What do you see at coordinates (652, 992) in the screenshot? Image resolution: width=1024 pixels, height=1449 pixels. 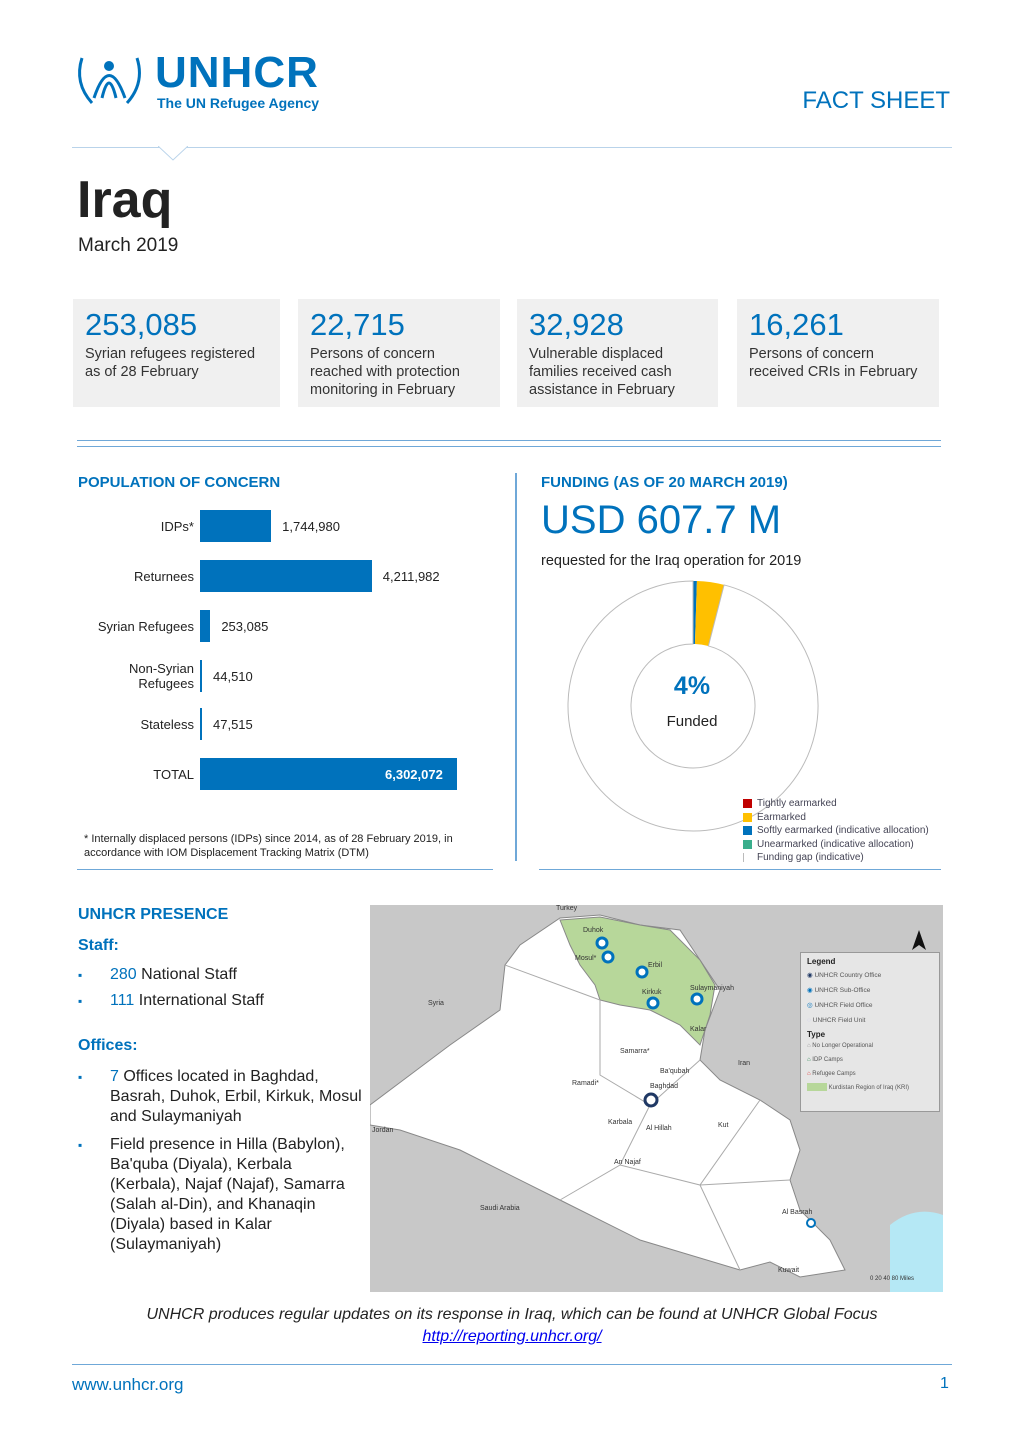 I see `map-city: Kirkuk` at bounding box center [652, 992].